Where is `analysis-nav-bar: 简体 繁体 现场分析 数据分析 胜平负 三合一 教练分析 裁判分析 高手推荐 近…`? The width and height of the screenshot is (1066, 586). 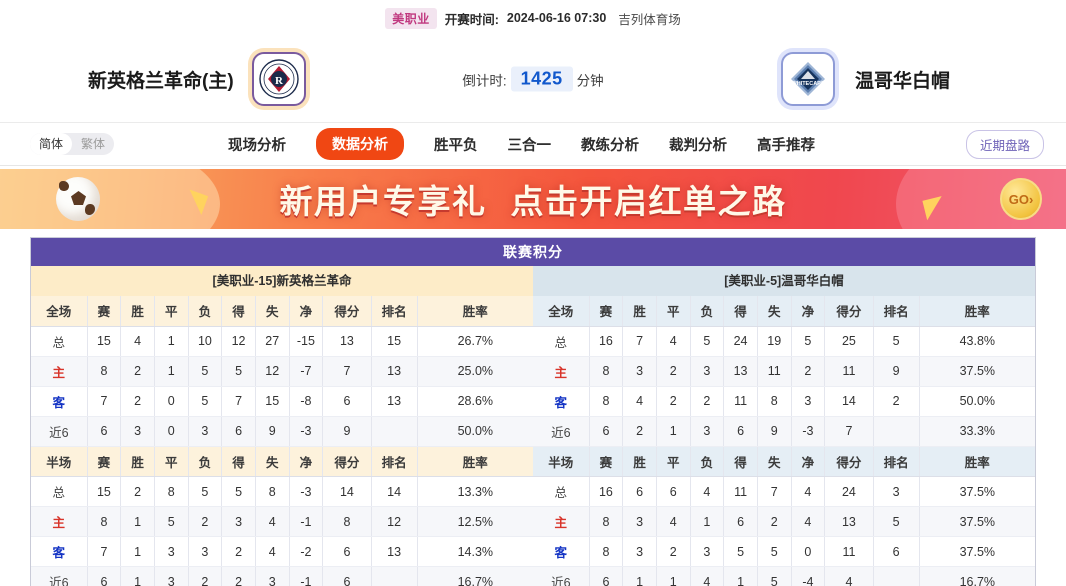
analysis-nav-bar: 简体 繁体 现场分析 数据分析 胜平负 三合一 教练分析 裁判分析 高手推荐 近… is located at coordinates (533, 144).